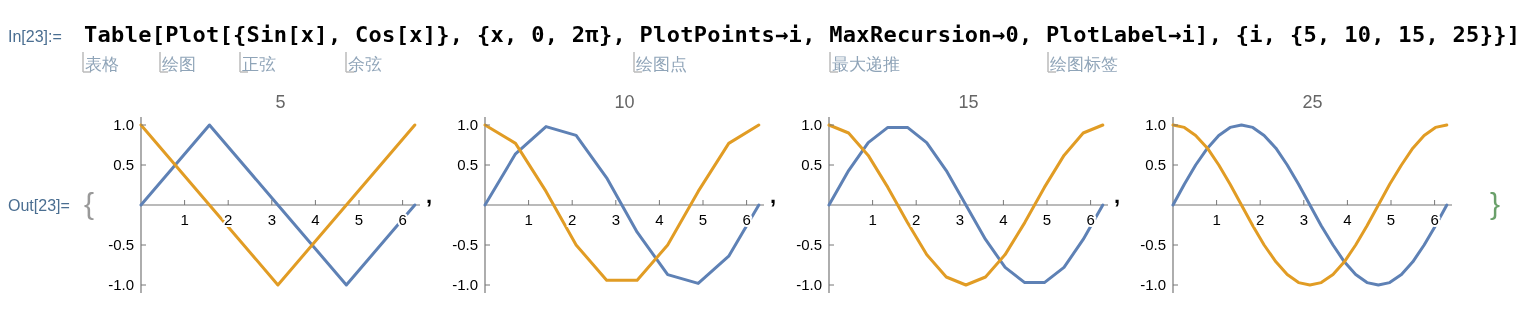  I want to click on text: 绘图点, so click(661, 64).